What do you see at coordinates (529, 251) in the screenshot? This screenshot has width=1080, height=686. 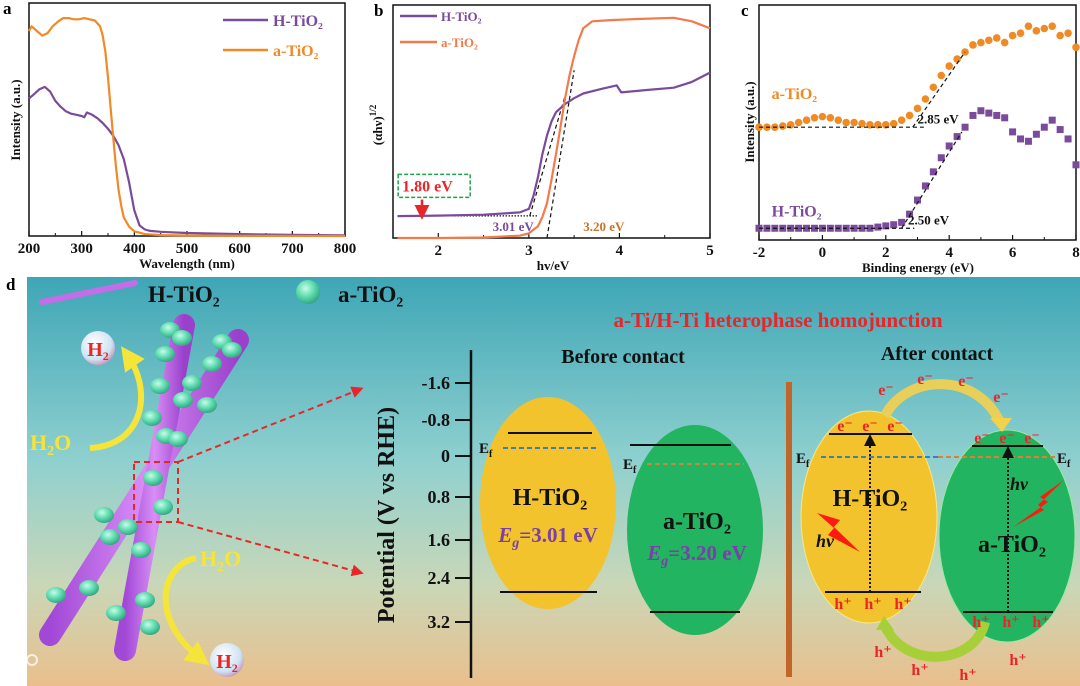 I see `x-tick-label: 3` at bounding box center [529, 251].